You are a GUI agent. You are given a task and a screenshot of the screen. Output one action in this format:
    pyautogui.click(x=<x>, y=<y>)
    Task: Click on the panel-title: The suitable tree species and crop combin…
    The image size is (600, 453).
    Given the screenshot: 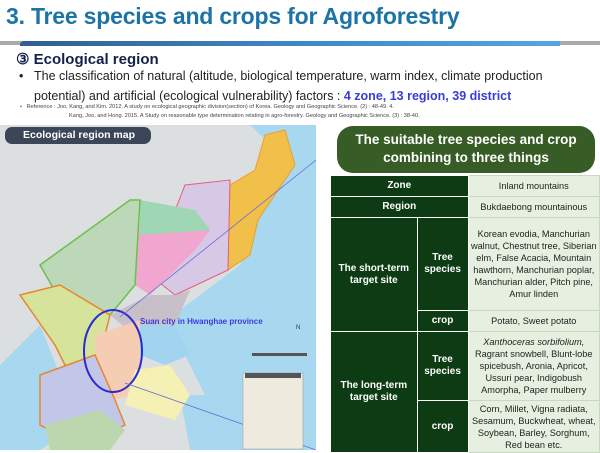 What is the action you would take?
    pyautogui.click(x=466, y=149)
    